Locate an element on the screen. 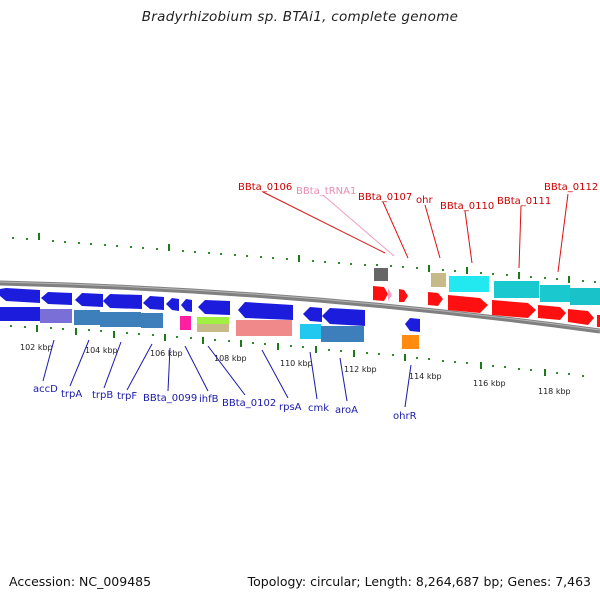 This screenshot has width=600, height=600. label-bbta-0110: BBta_0110 is located at coordinates (467, 206).